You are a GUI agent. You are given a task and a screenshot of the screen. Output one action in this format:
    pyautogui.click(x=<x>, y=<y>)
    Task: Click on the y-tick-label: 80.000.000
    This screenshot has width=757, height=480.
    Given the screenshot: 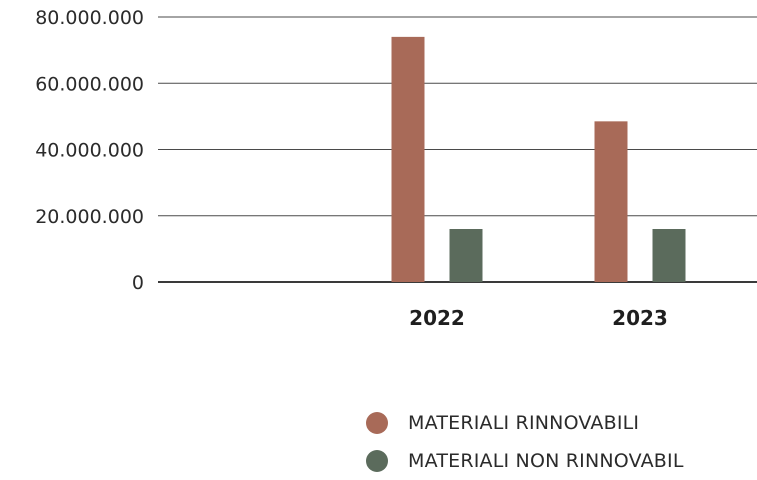 What is the action you would take?
    pyautogui.click(x=89, y=18)
    